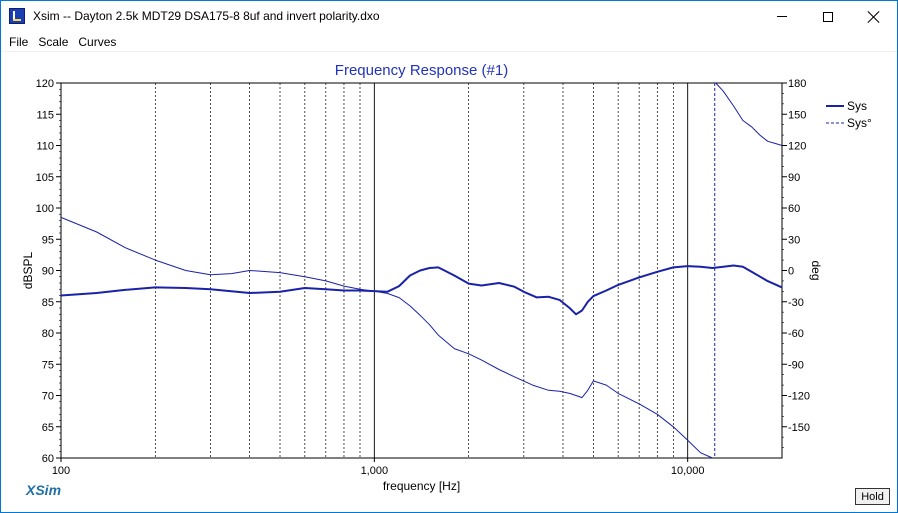 The height and width of the screenshot is (513, 898). I want to click on y2-tick-label: -120, so click(799, 397).